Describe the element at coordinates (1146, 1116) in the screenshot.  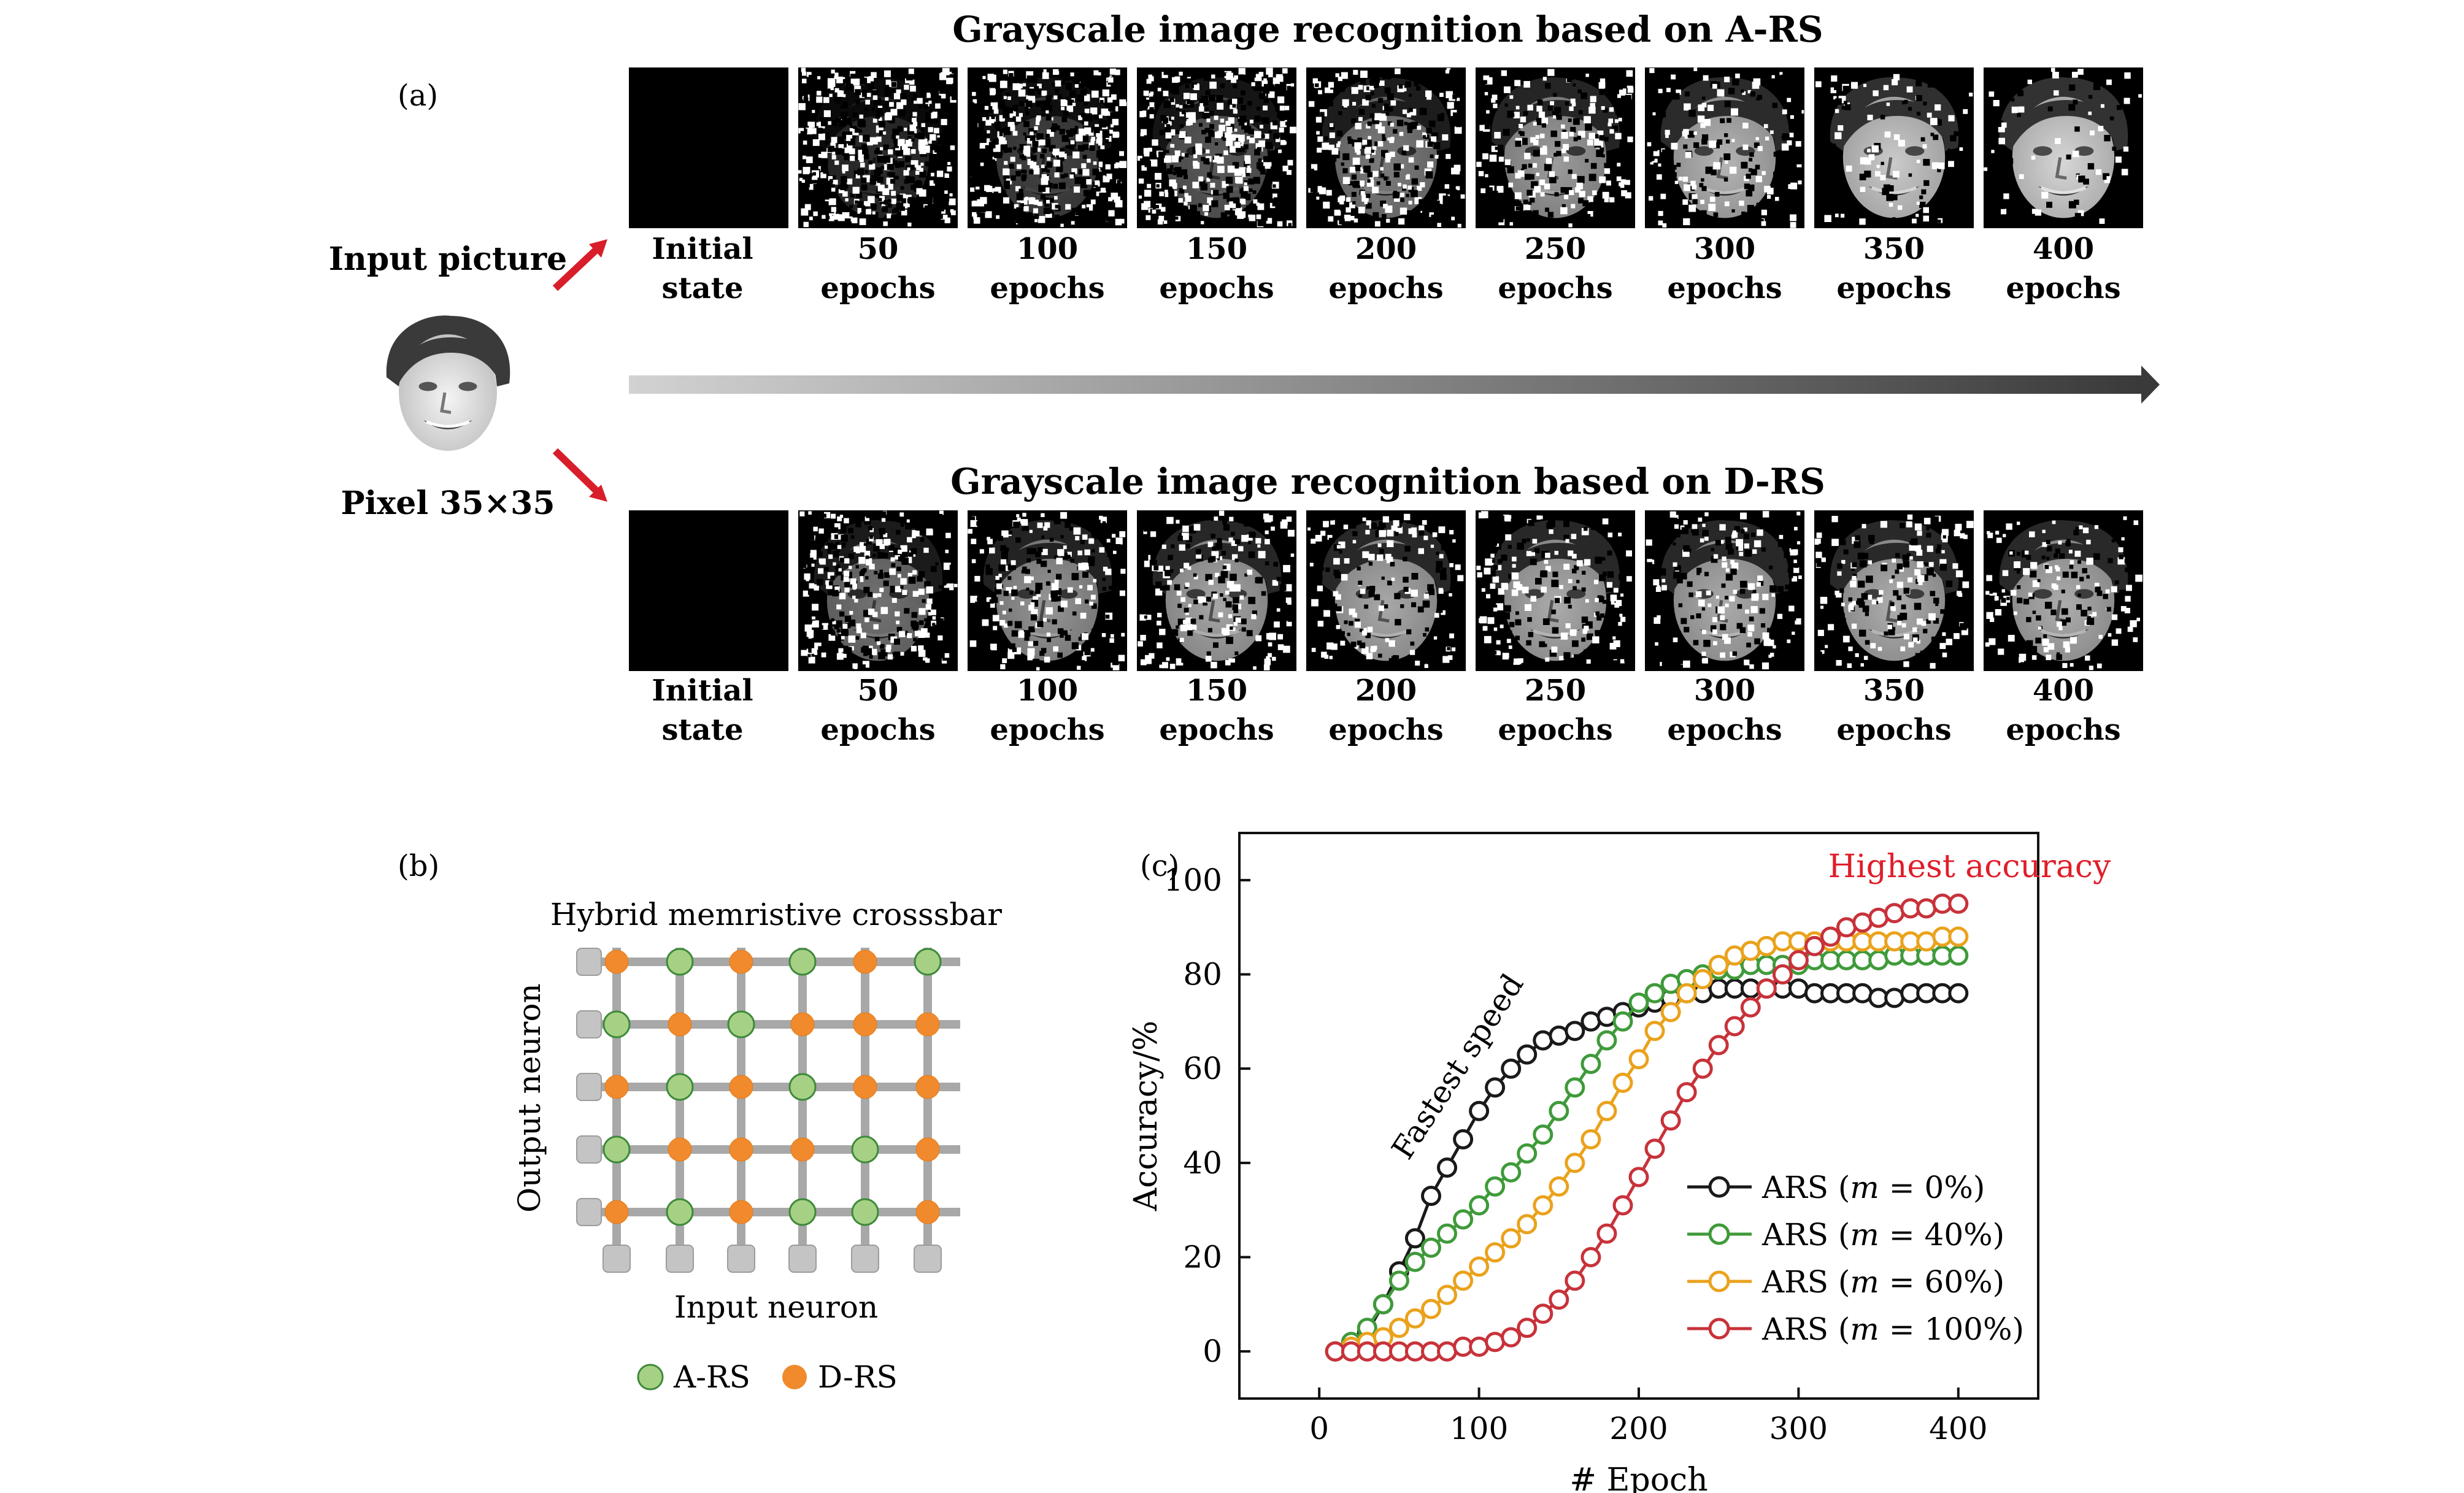
I see `y-axis-label: Accuracy/%` at that location.